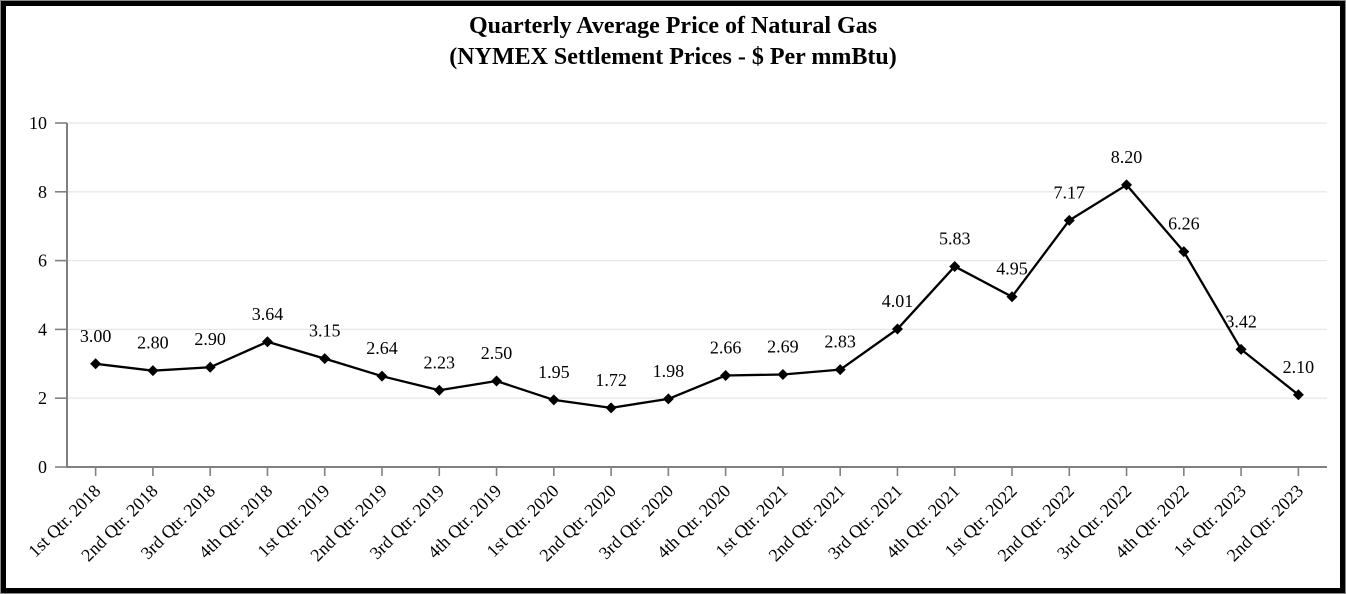 The image size is (1346, 594). Describe the element at coordinates (1127, 157) in the screenshot. I see `data-label-18: 8.20` at that location.